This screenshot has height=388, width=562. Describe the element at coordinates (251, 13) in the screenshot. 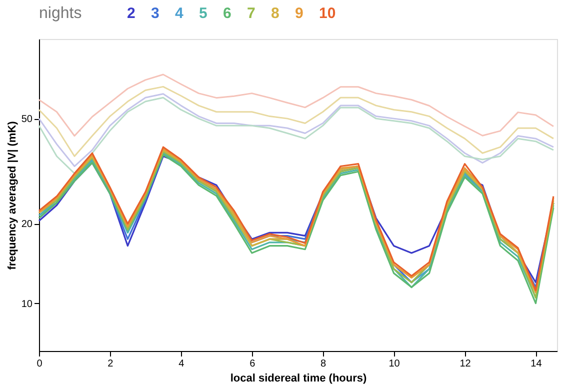

I see `text: 7` at that location.